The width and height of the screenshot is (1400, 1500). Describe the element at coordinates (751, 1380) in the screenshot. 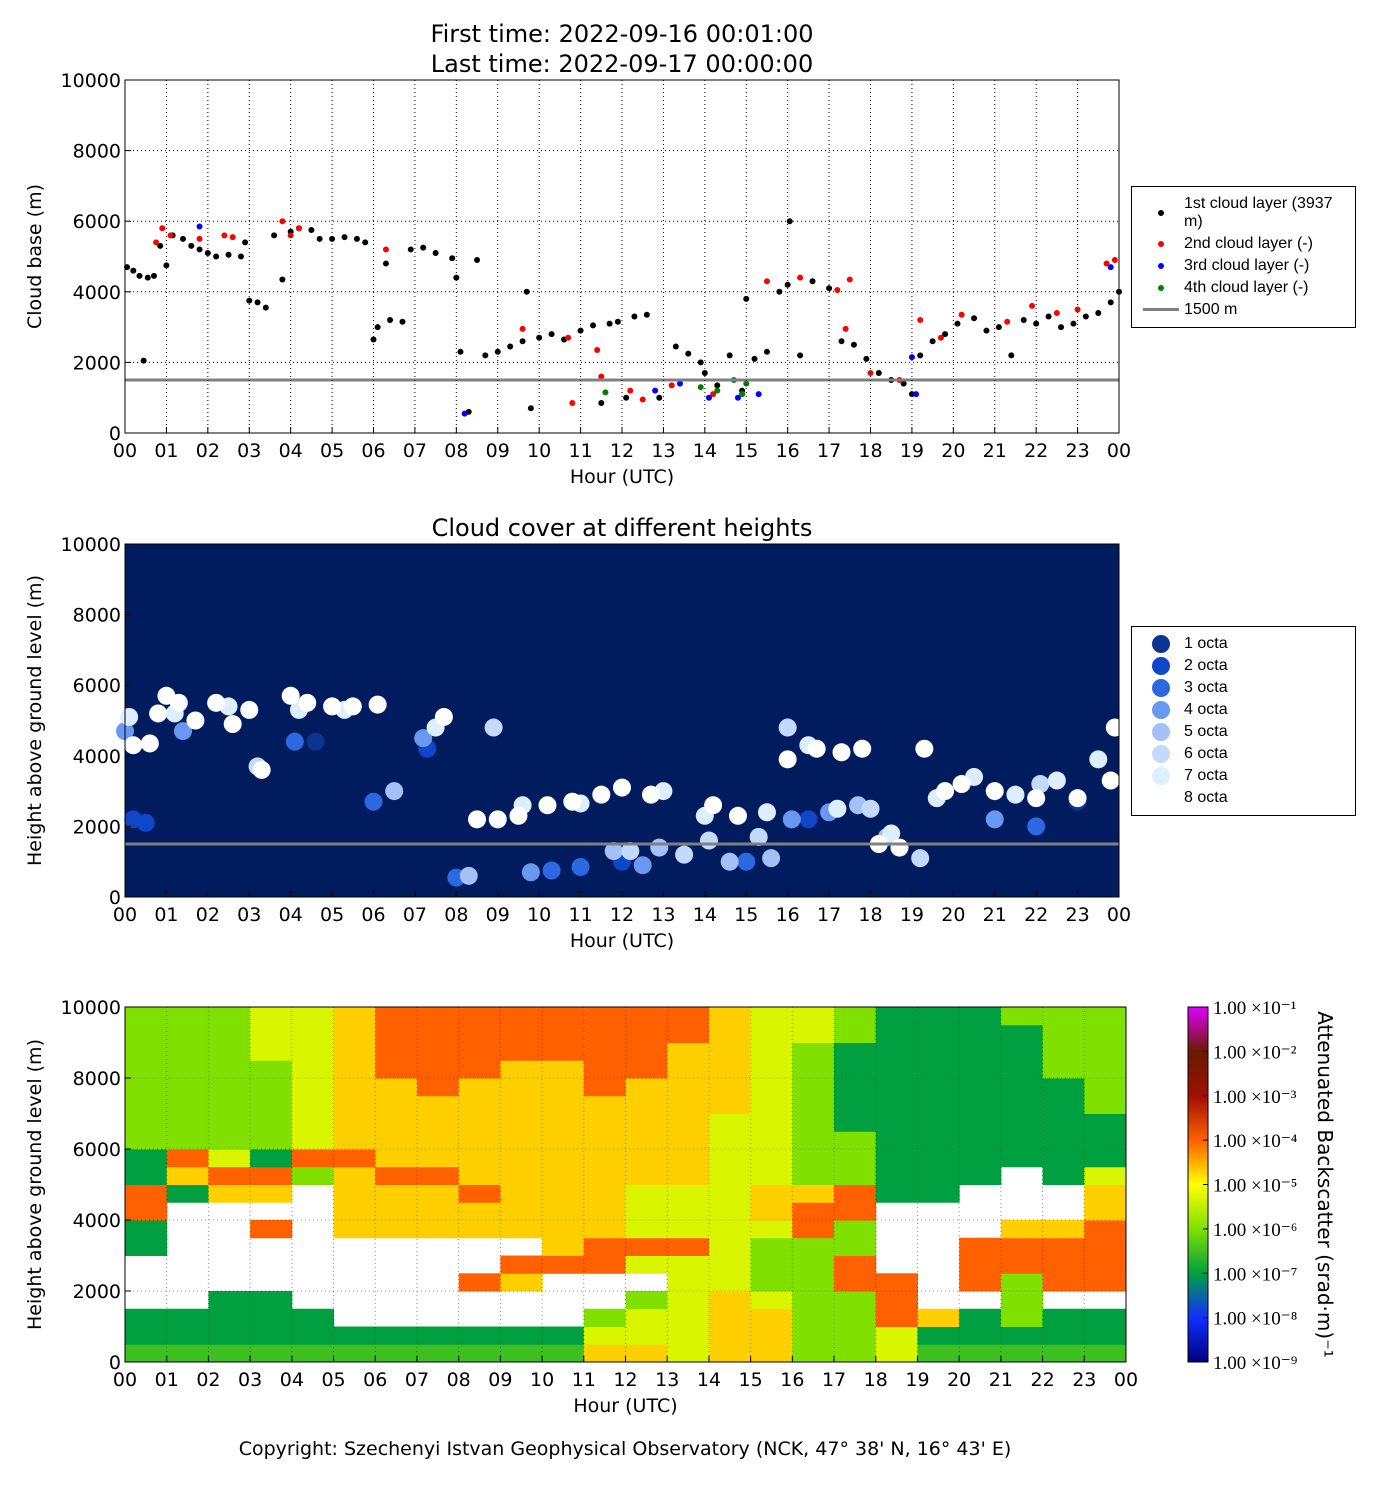

I see `x-tick-label: 15` at that location.